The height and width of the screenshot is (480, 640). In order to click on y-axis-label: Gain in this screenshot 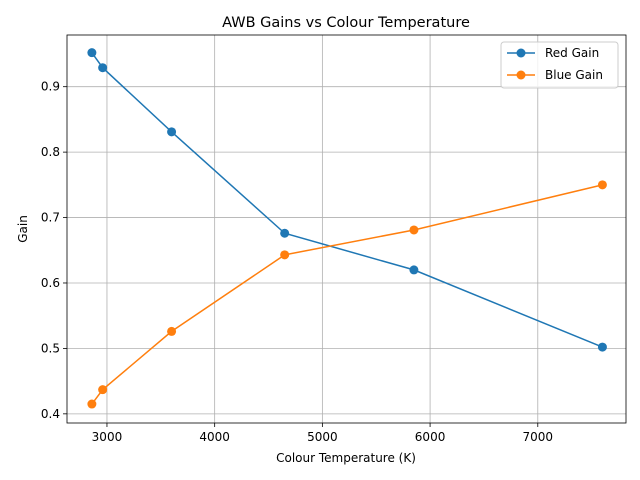, I will do `click(23, 229)`.